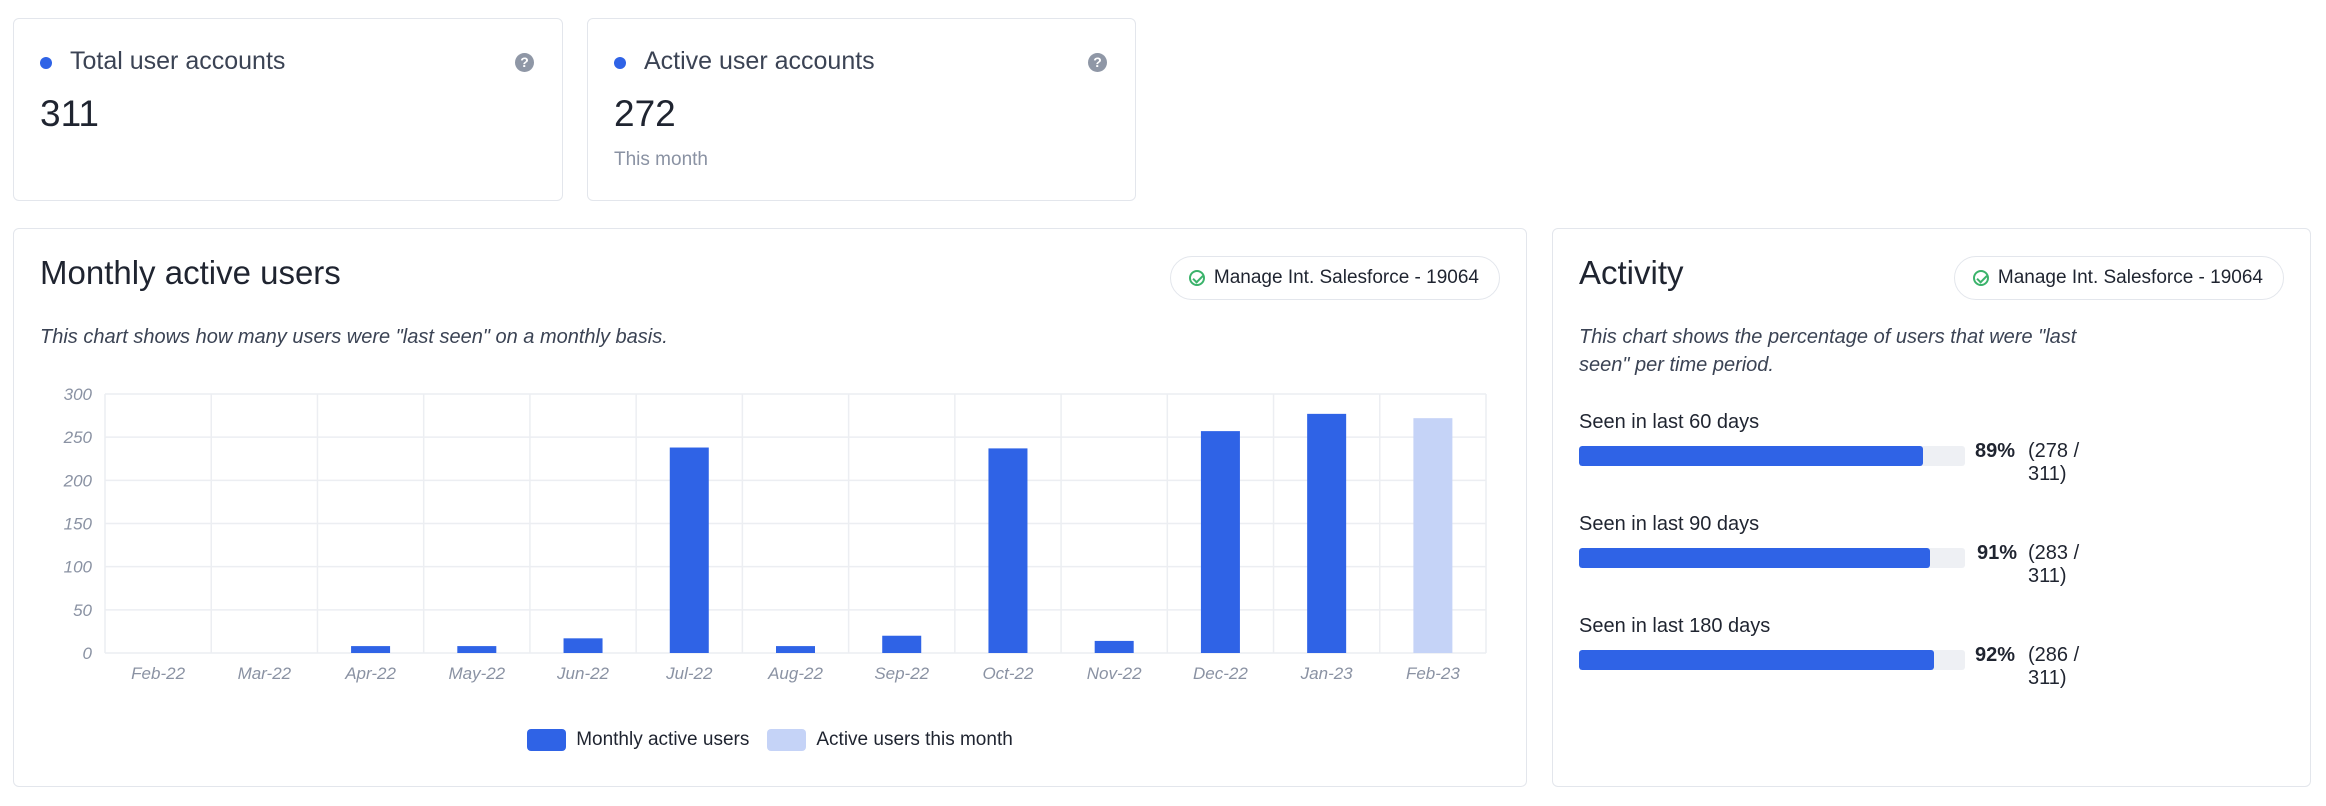 This screenshot has width=2326, height=806. What do you see at coordinates (1995, 451) in the screenshot?
I see `activity-percent: 89%` at bounding box center [1995, 451].